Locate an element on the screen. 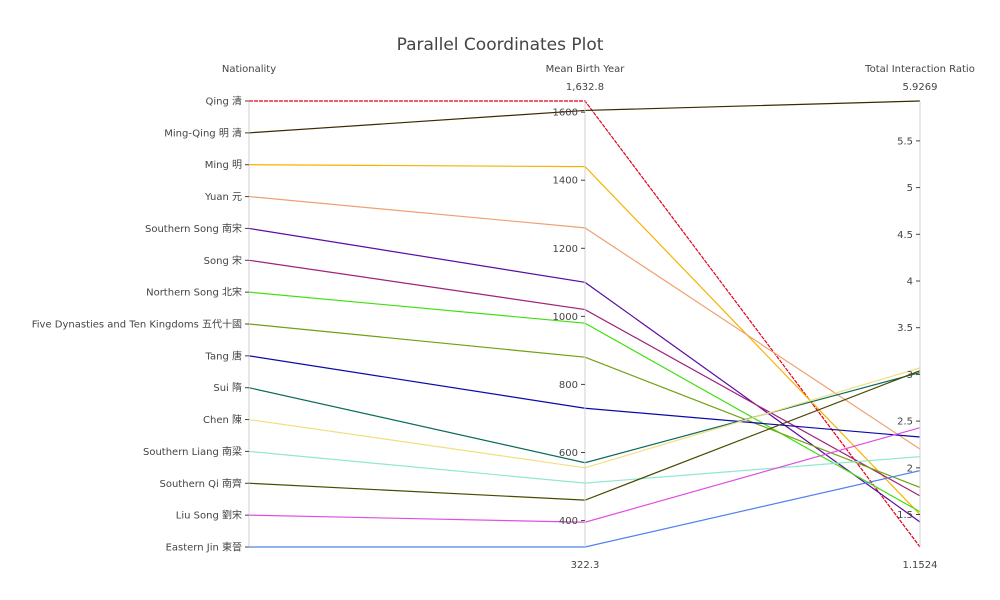 This screenshot has height=600, width=1000. nationality-tick-label-qing: Qing 清 is located at coordinates (223, 101).